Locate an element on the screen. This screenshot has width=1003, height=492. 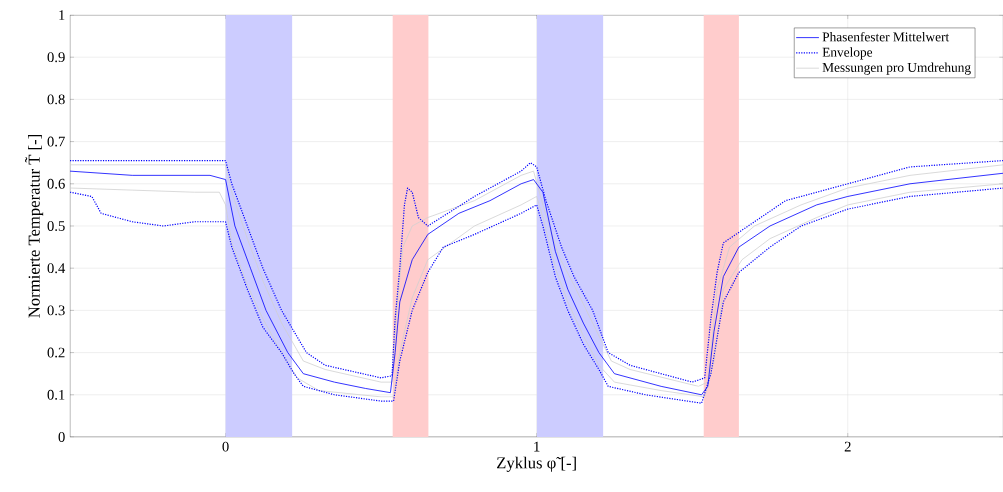
y-tick-label: 0 is located at coordinates (61, 437).